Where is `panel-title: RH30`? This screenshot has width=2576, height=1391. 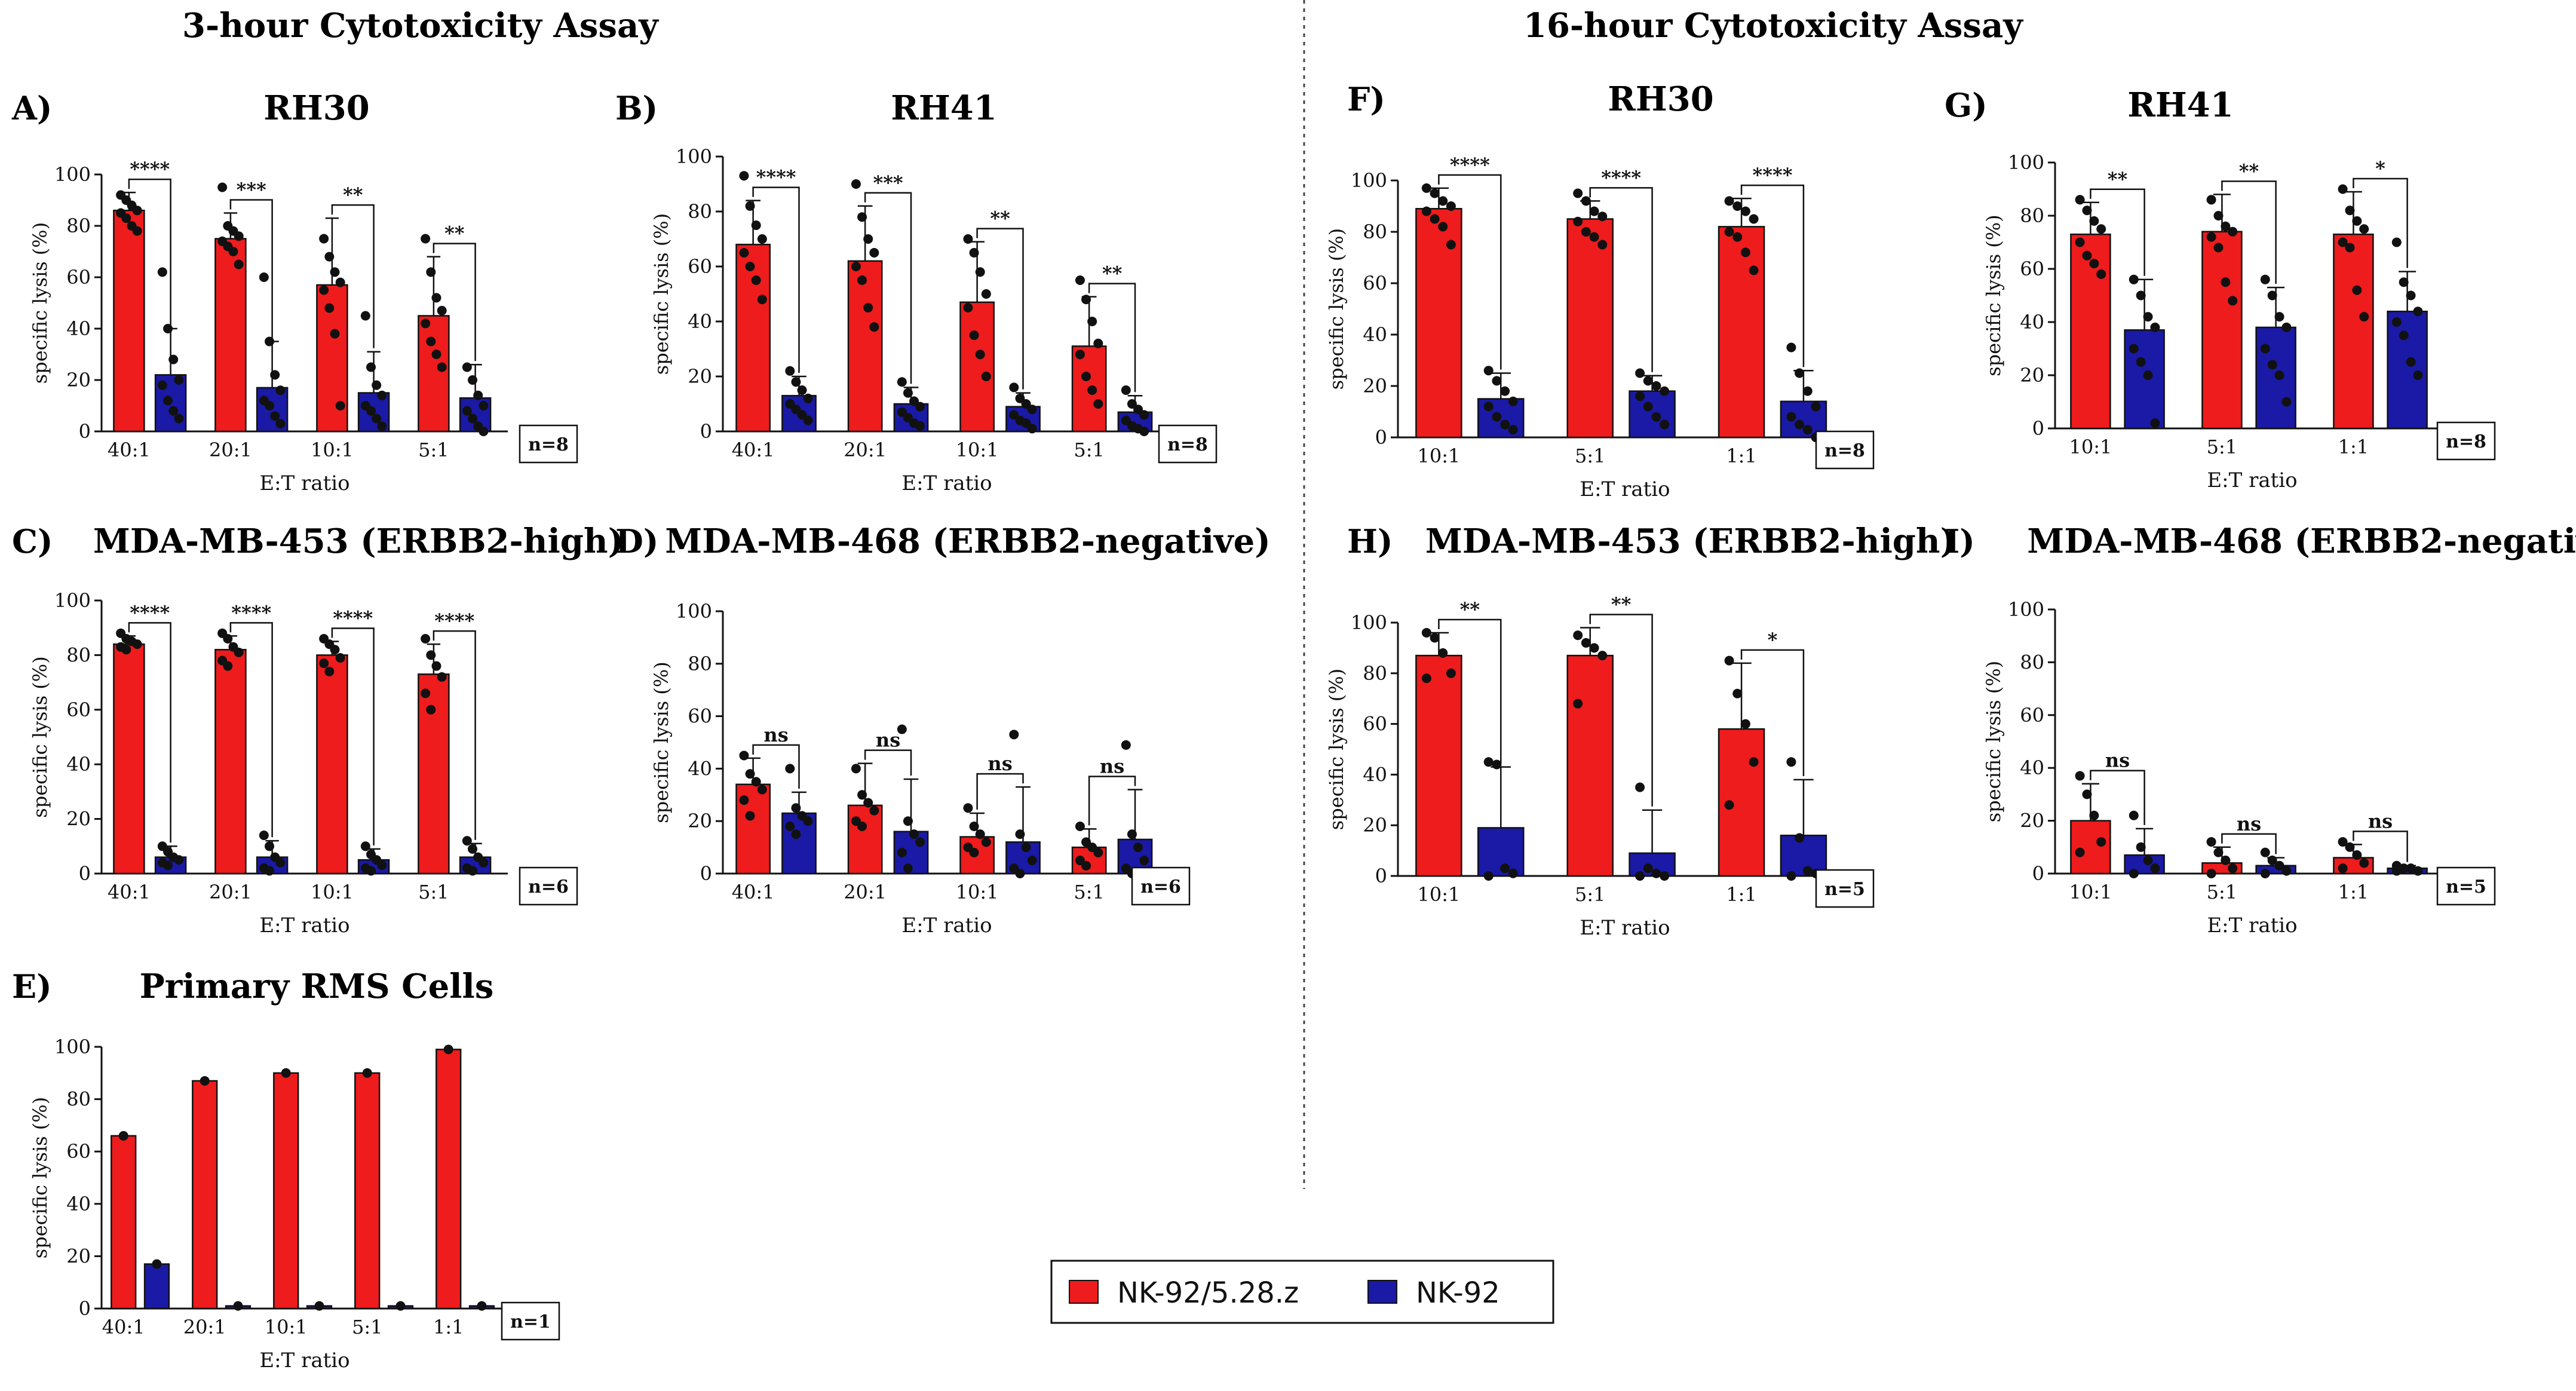 panel-title: RH30 is located at coordinates (1660, 99).